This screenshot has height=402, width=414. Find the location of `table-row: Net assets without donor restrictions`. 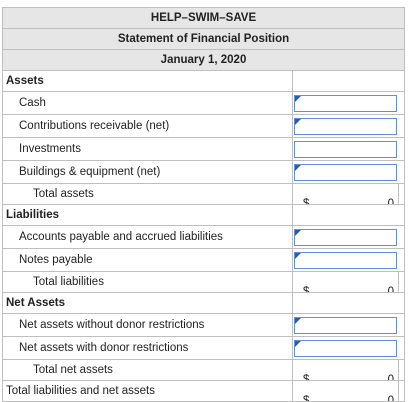

table-row: Net assets without donor restrictions is located at coordinates (204, 325).